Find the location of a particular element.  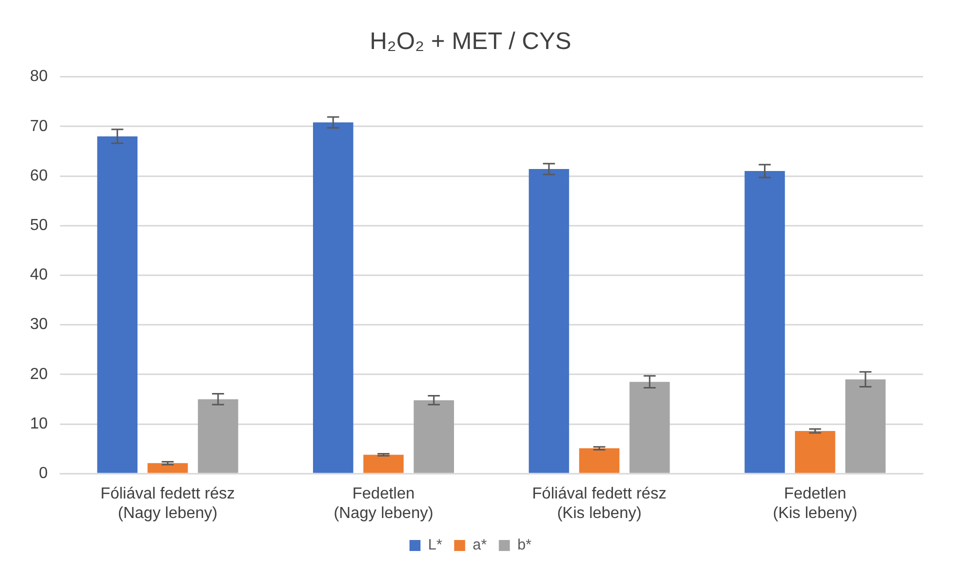

y-tick-label: 40 is located at coordinates (39, 275).